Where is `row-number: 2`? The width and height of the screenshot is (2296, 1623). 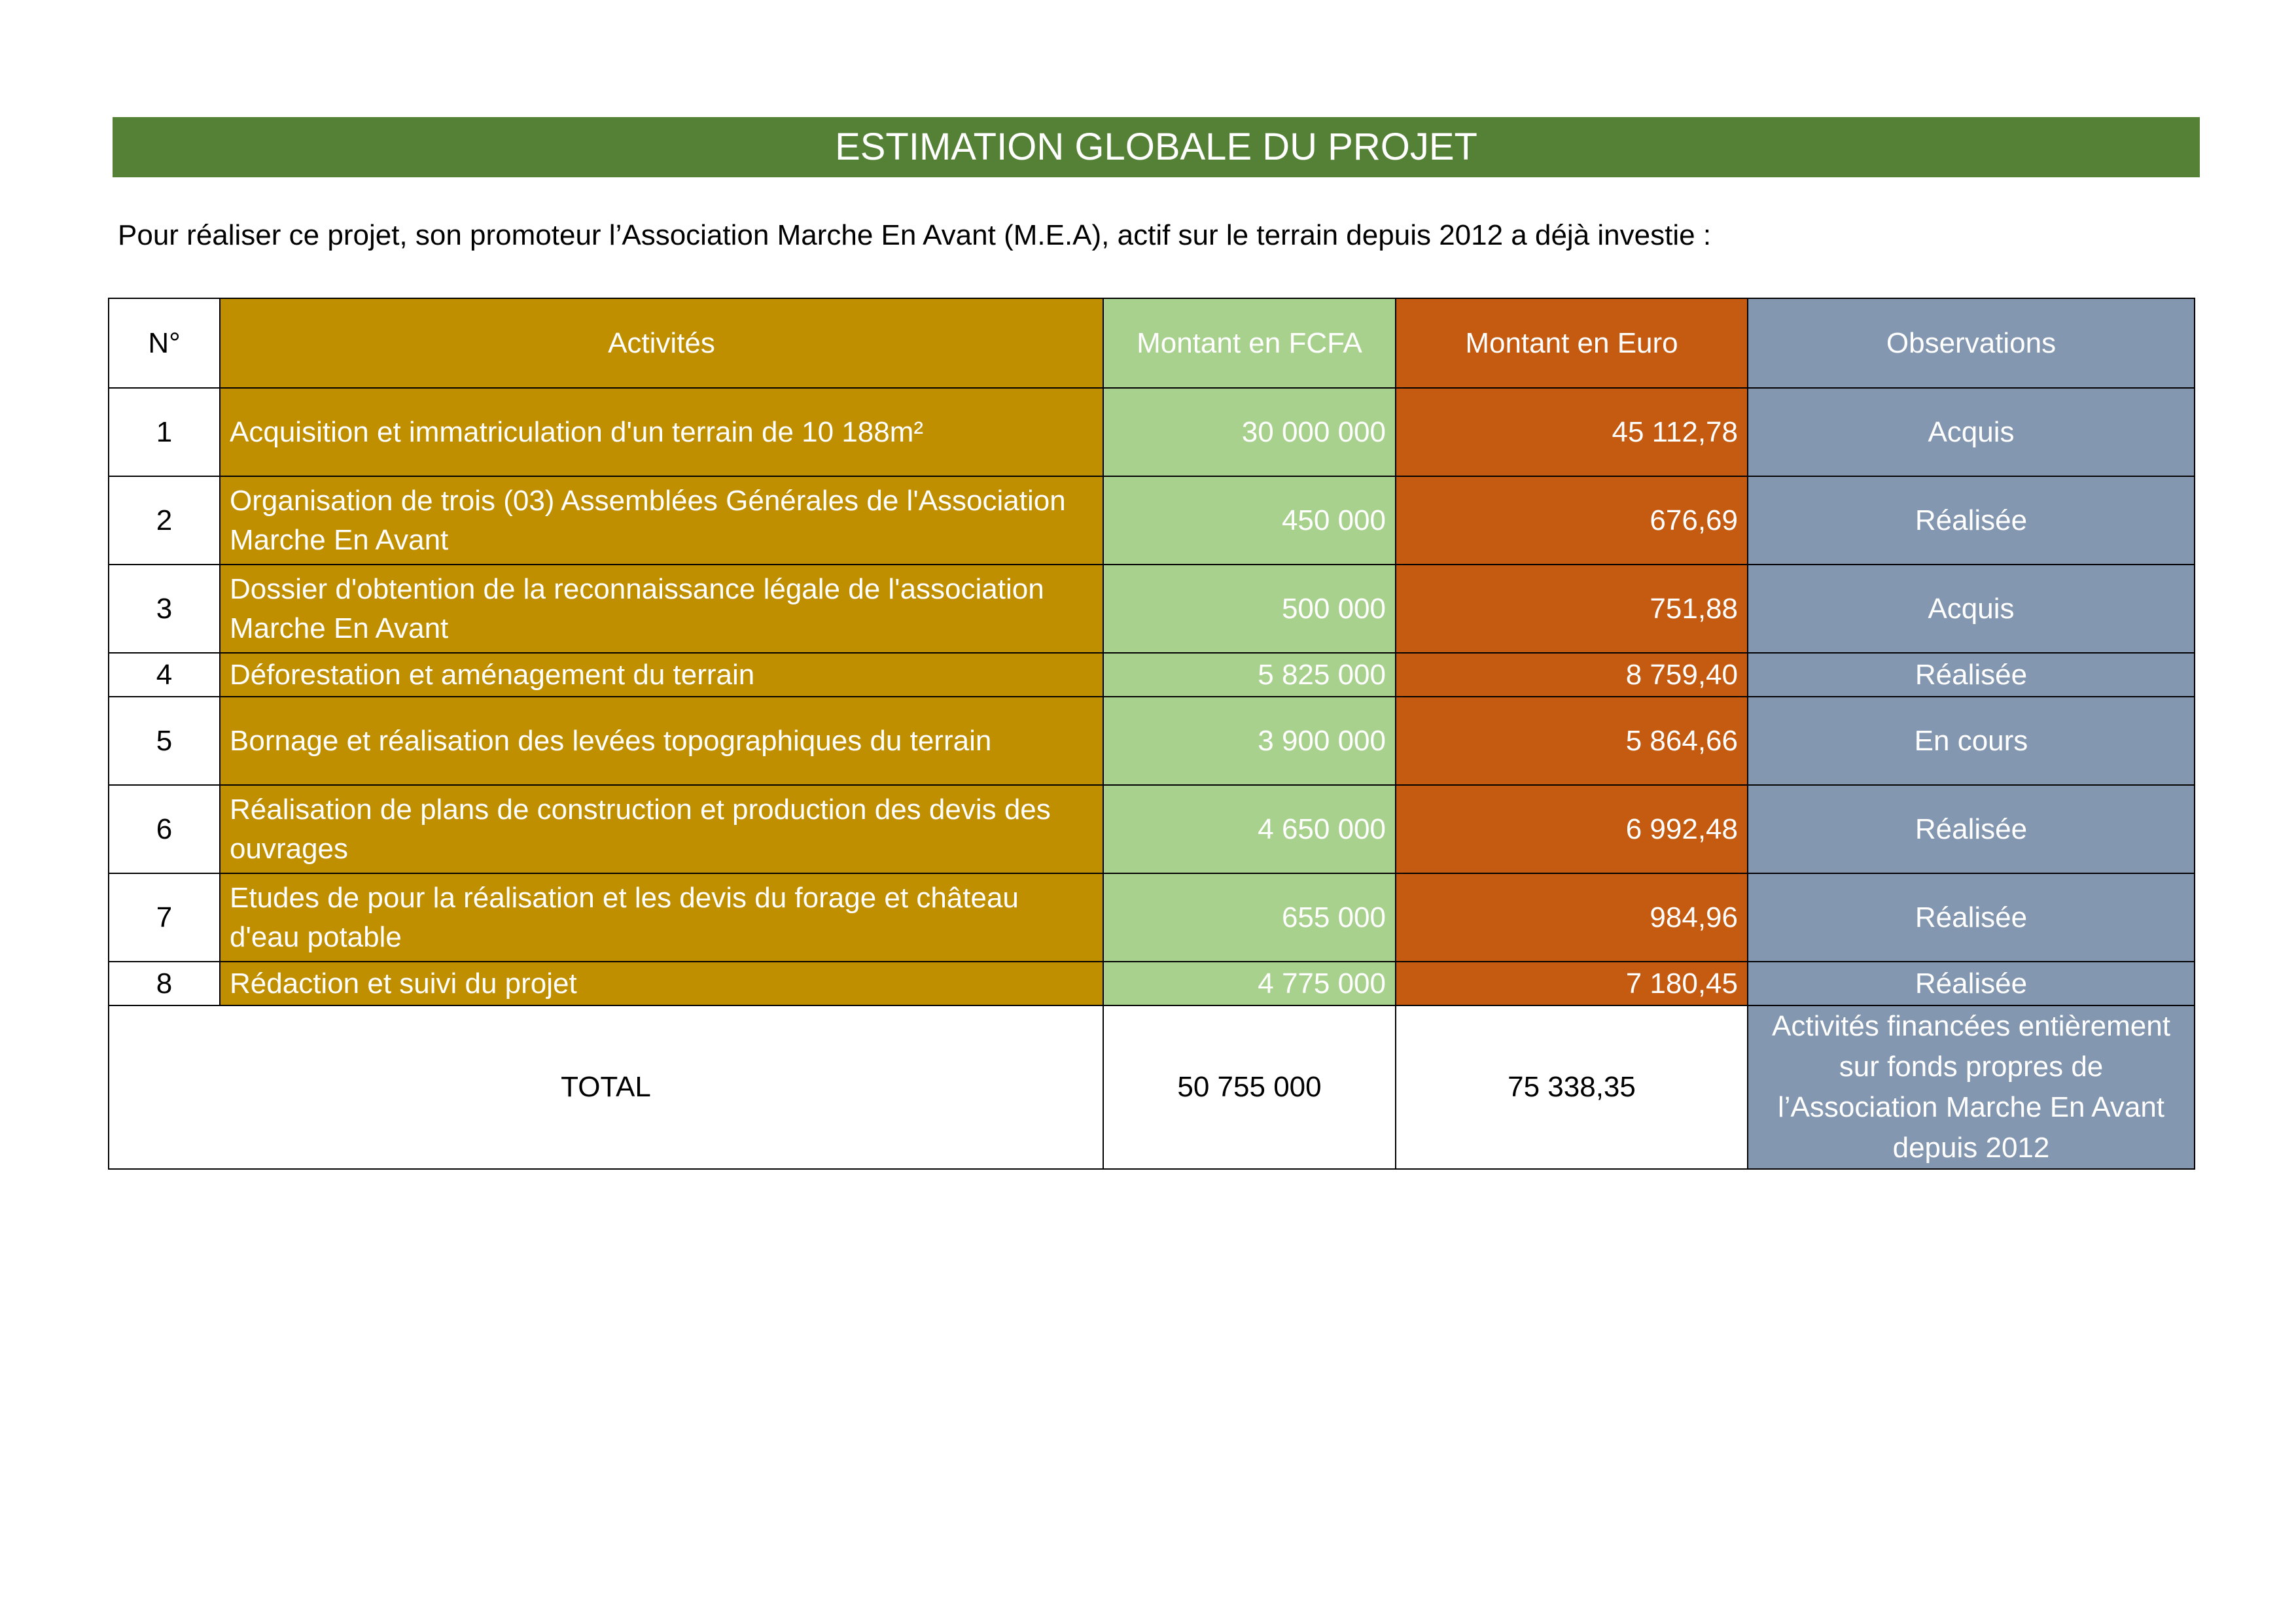
row-number: 2 is located at coordinates (164, 520).